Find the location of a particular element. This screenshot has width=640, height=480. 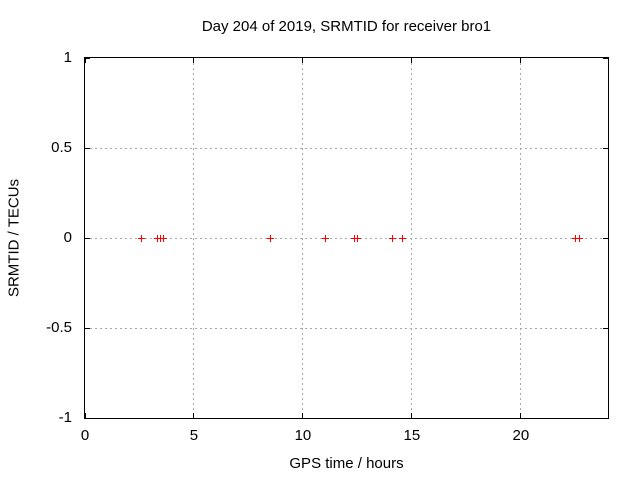

x-axis-label: GPS time / hours is located at coordinates (346, 463).